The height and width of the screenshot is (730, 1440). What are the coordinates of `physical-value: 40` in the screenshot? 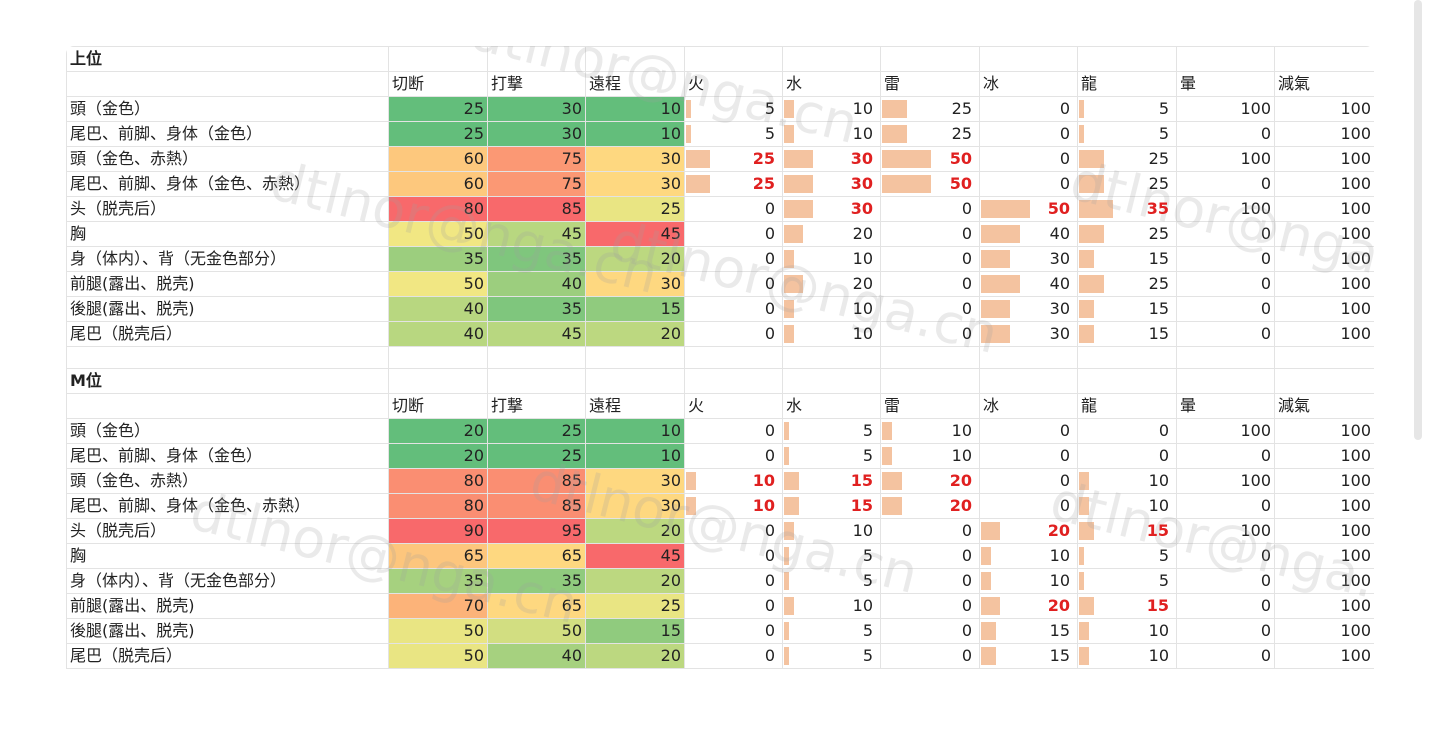 It's located at (536, 284).